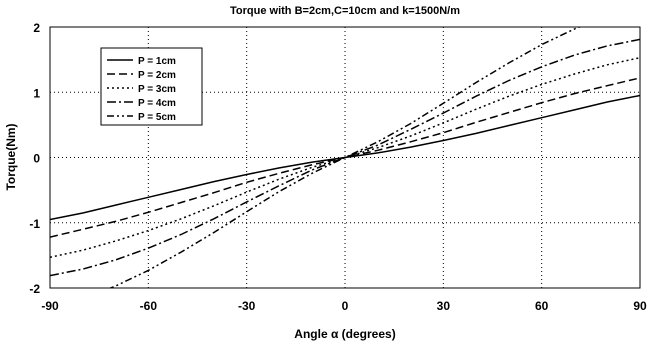 This screenshot has height=352, width=648. What do you see at coordinates (345, 11) in the screenshot?
I see `chart-title: Torque with B=2cm,C=10cm and k=1500N/m` at bounding box center [345, 11].